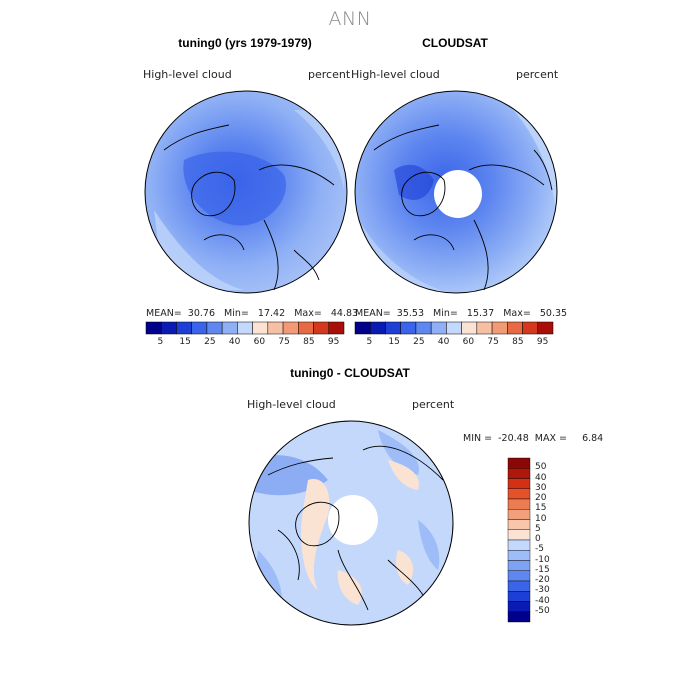  I want to click on diff-colorbar-tick-label: -5, so click(539, 549).